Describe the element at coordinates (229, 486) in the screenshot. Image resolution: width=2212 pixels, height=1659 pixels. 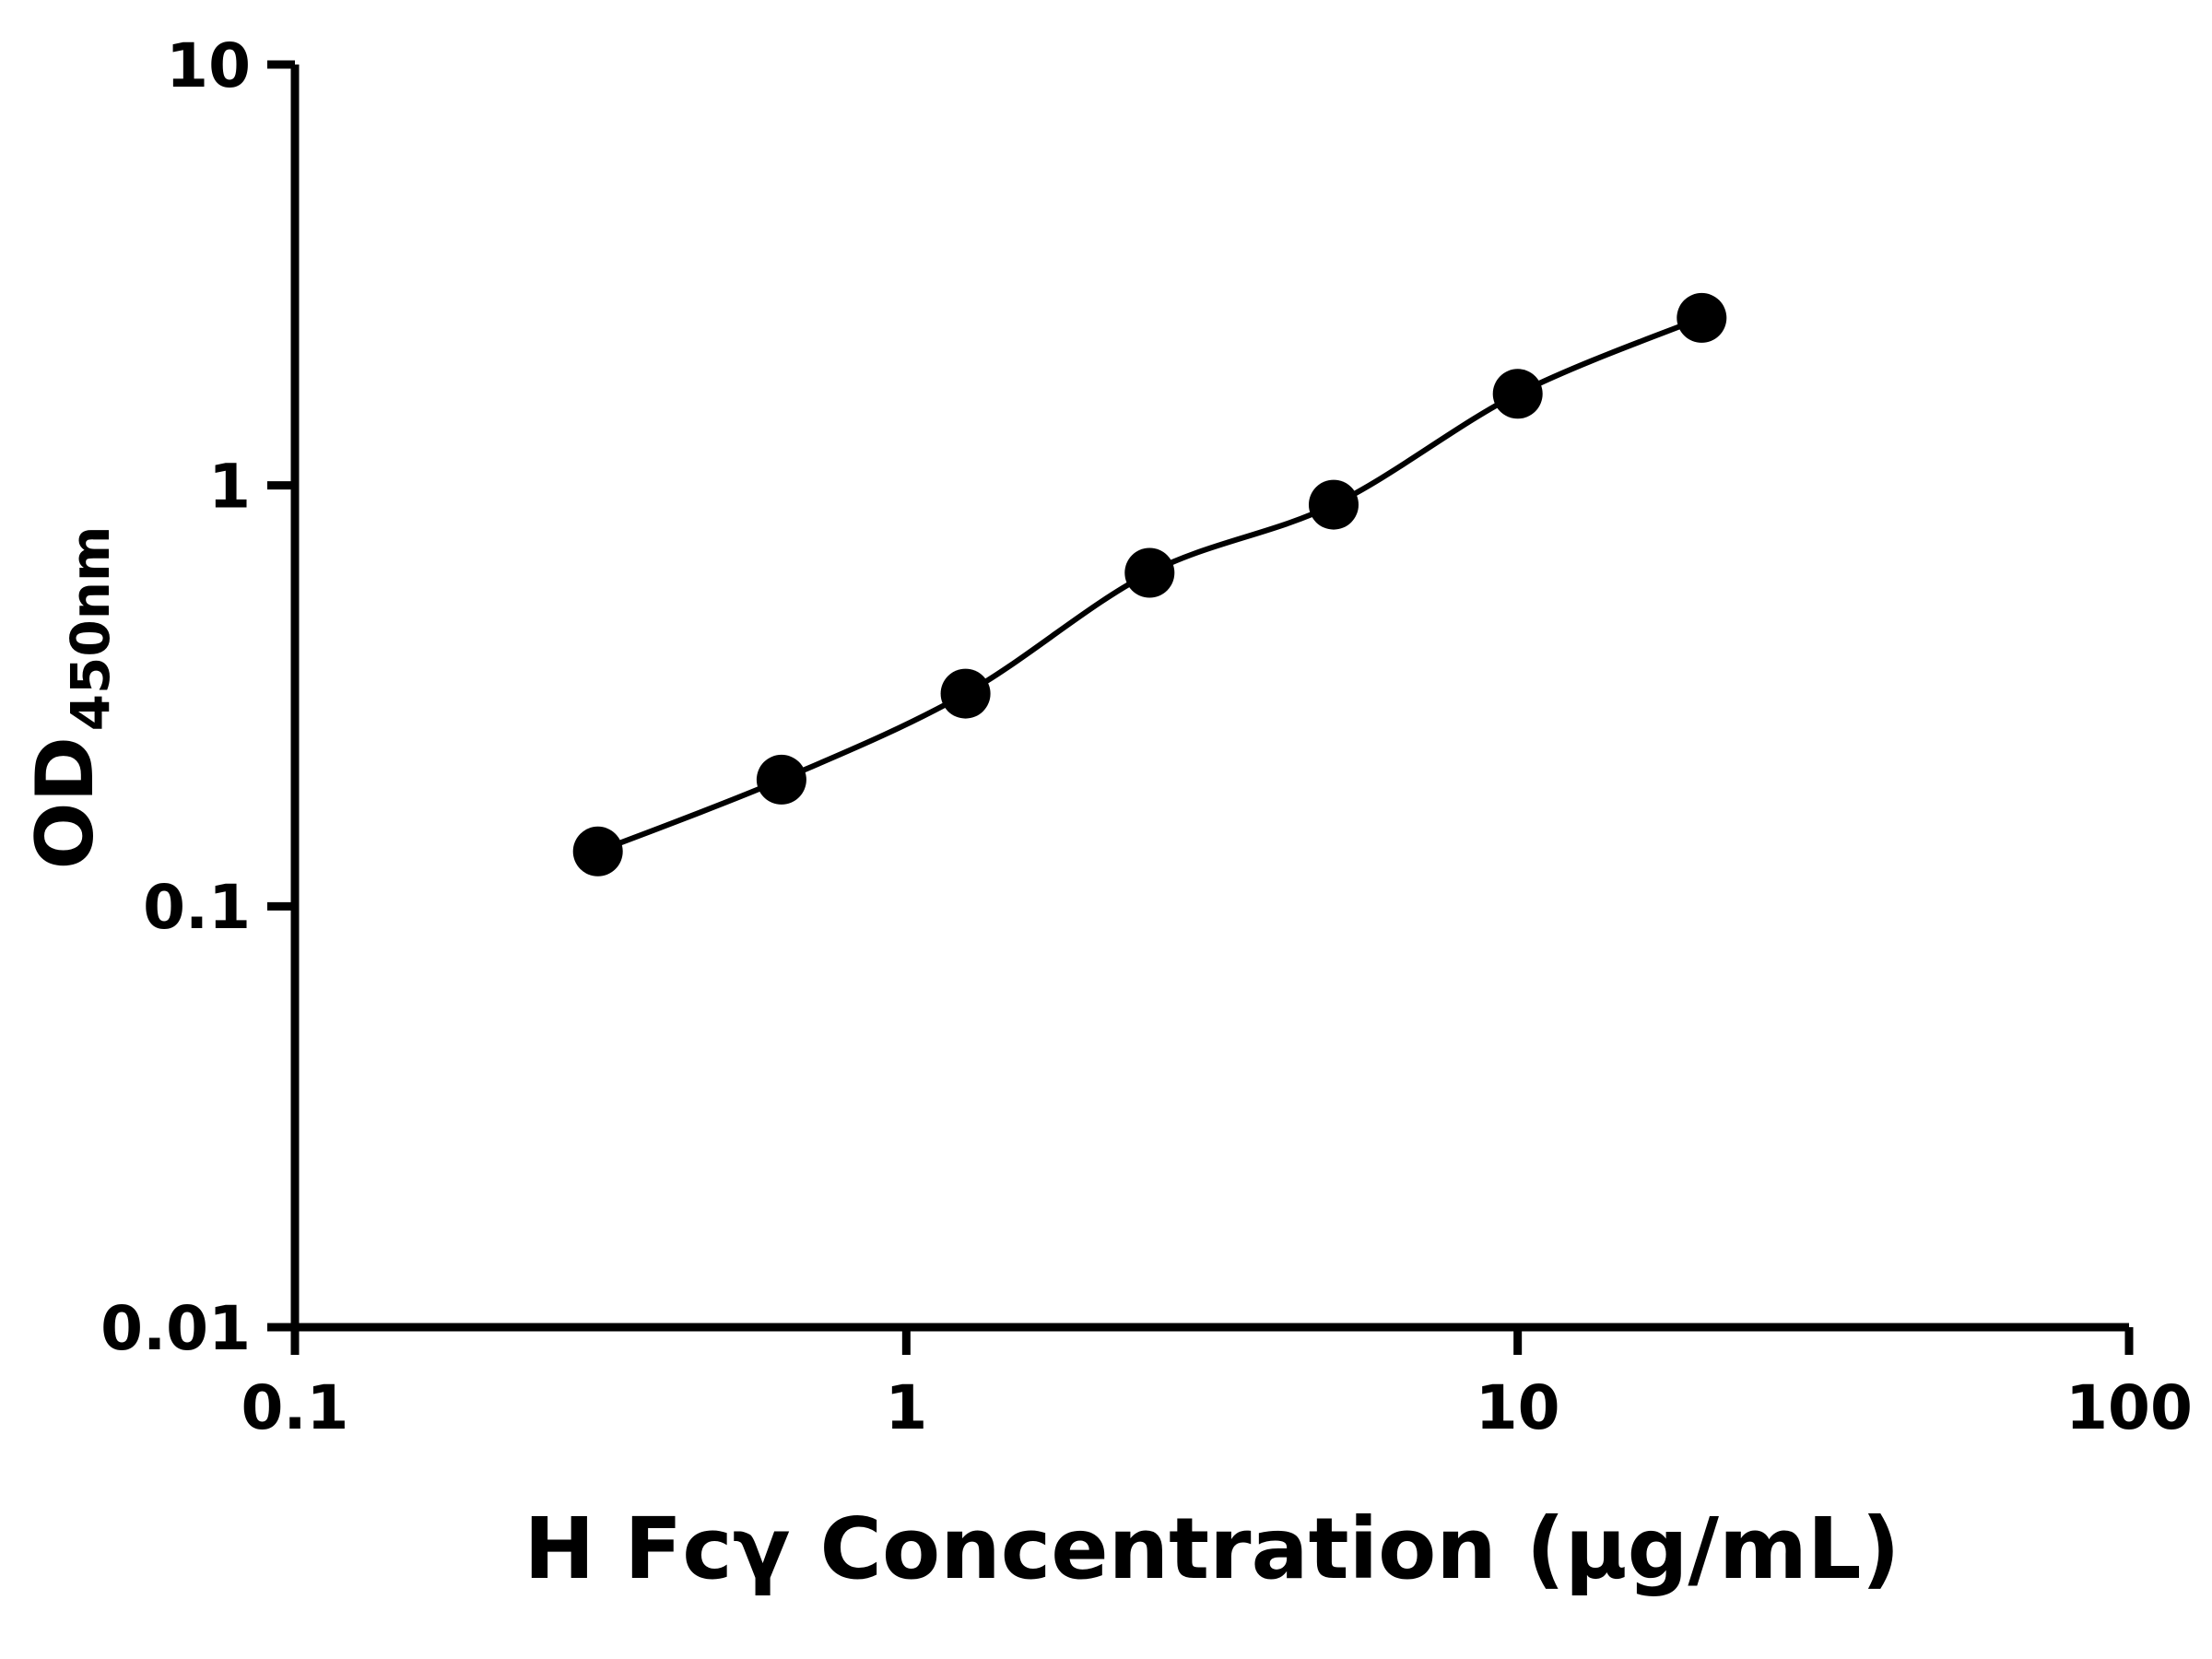
I see `y-tick-label: 1` at that location.